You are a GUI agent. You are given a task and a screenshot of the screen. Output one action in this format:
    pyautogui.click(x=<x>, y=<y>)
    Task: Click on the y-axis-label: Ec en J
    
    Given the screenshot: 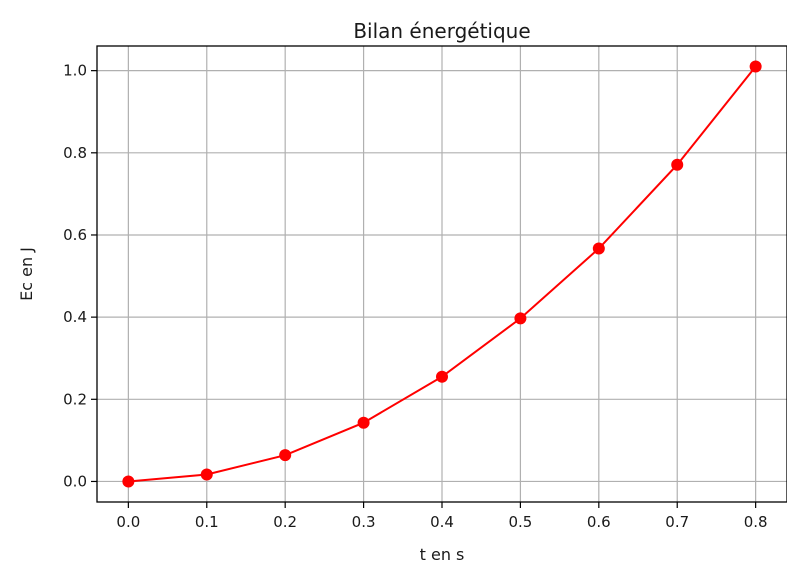 What is the action you would take?
    pyautogui.click(x=26, y=274)
    